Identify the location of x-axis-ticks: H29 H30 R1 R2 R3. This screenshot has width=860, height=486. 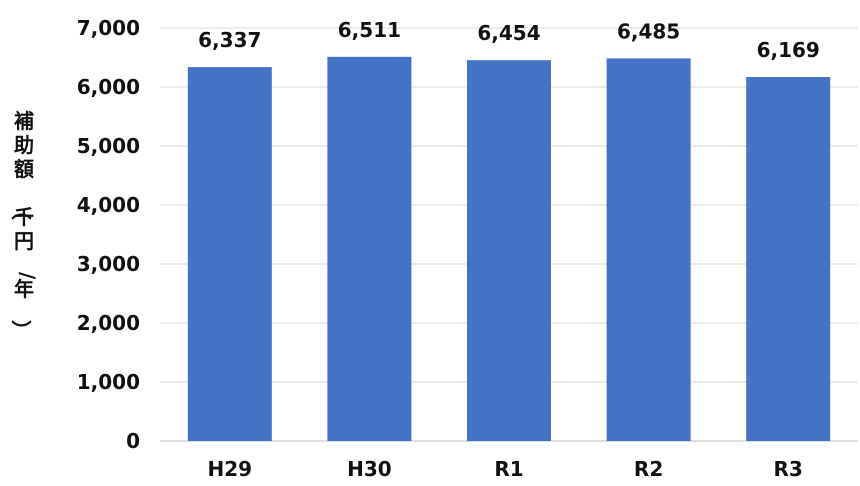
(505, 469).